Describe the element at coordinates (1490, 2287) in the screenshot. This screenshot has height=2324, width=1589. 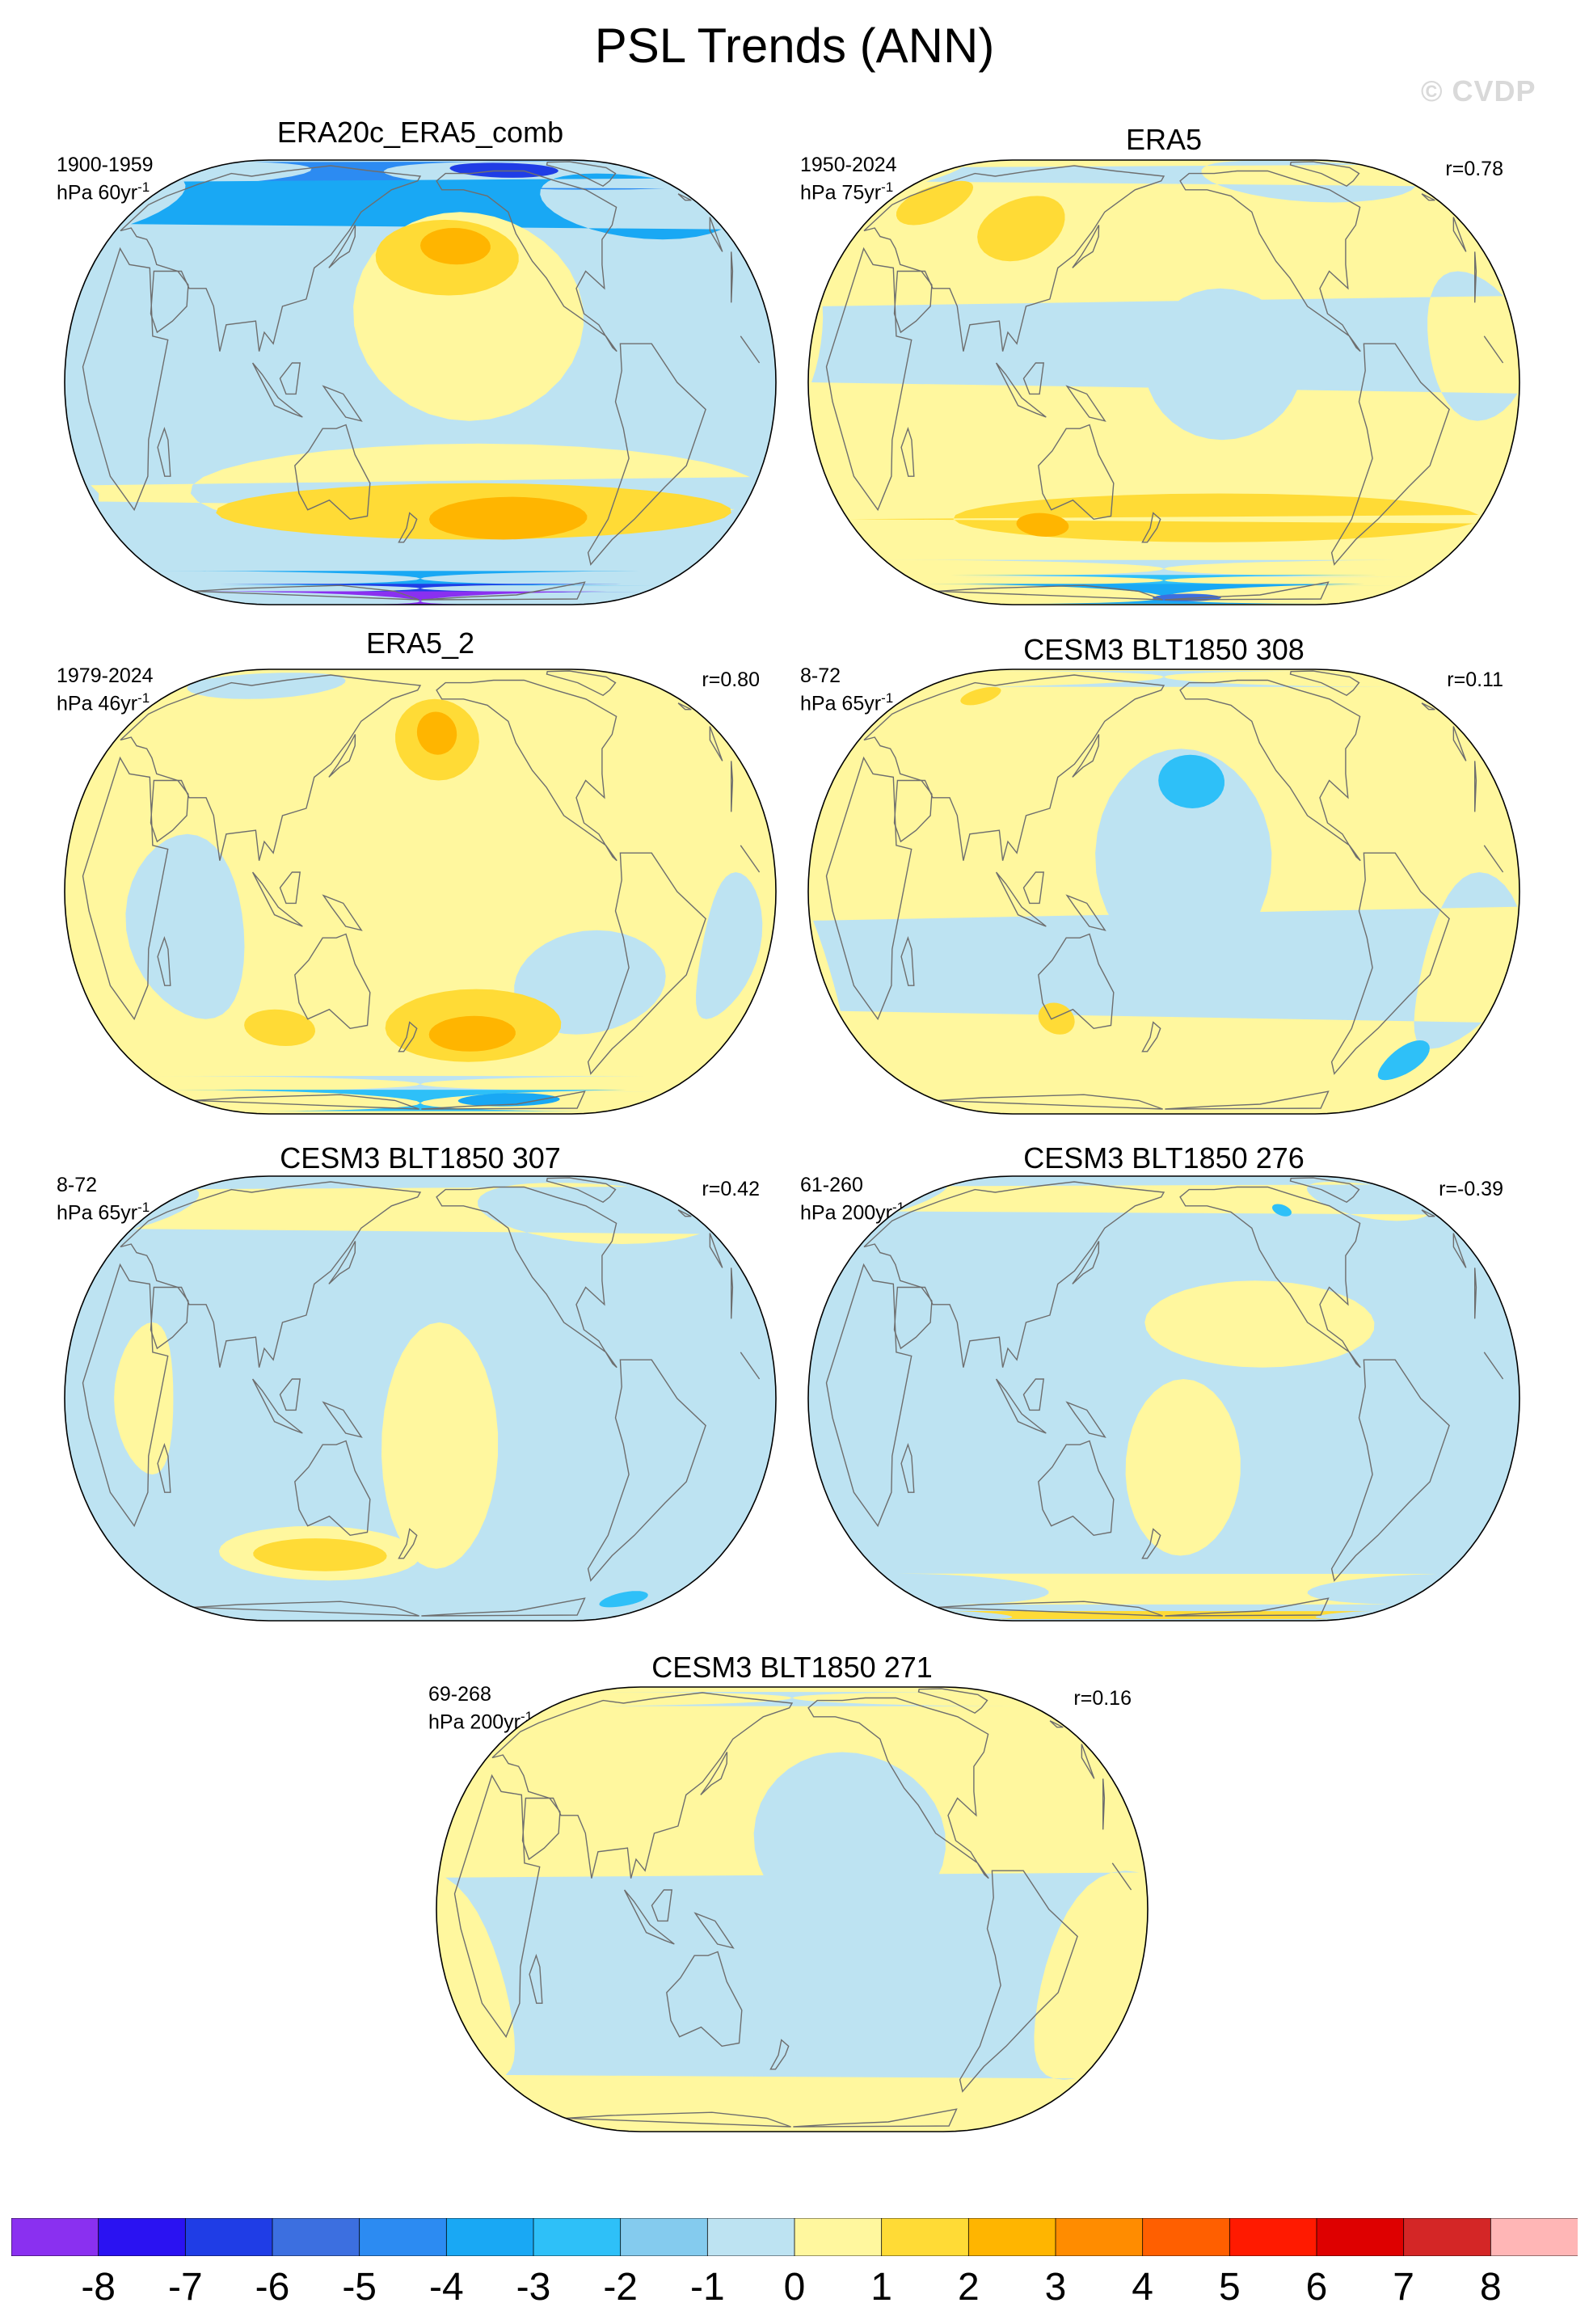
I see `colorbar-tick-label: 8` at that location.